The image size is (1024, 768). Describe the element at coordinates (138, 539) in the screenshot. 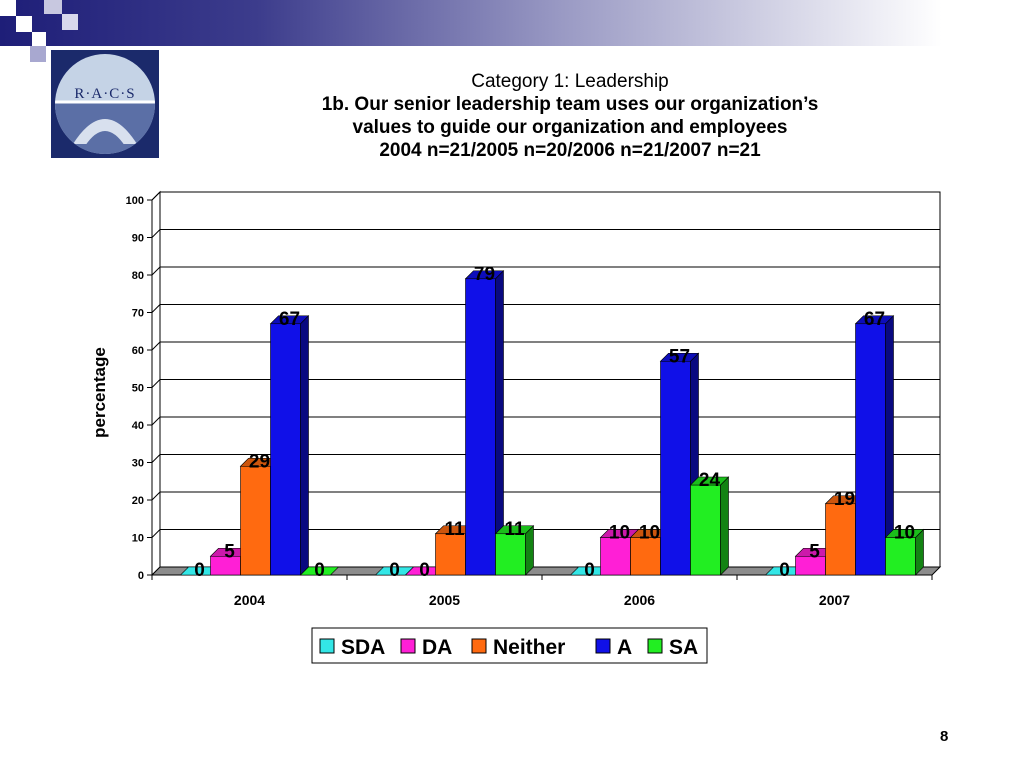

I see `y-tick-label: 10` at that location.